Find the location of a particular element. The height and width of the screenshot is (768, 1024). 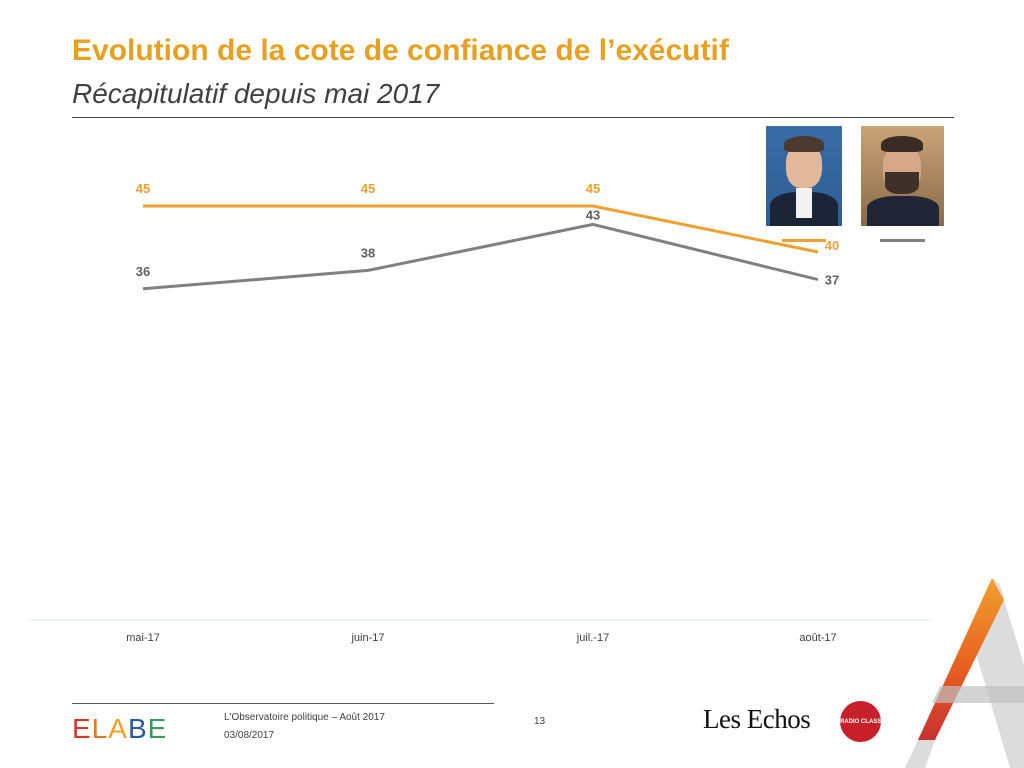

data-label-series-2: 36 is located at coordinates (143, 271).